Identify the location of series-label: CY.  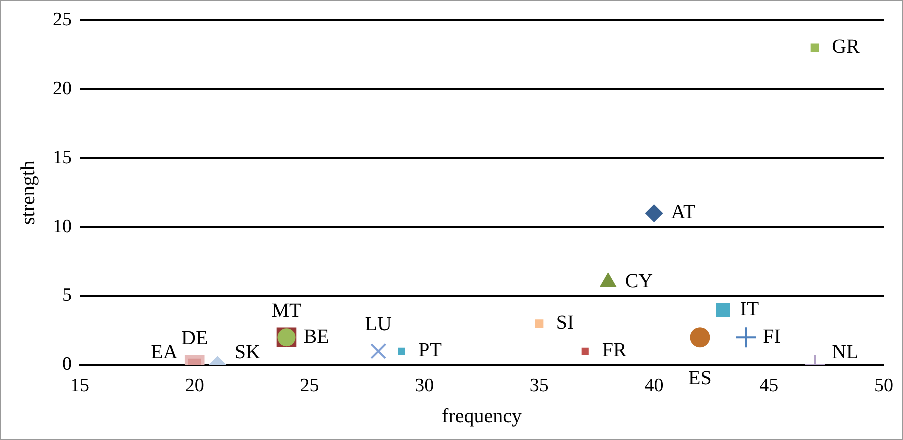
(639, 281).